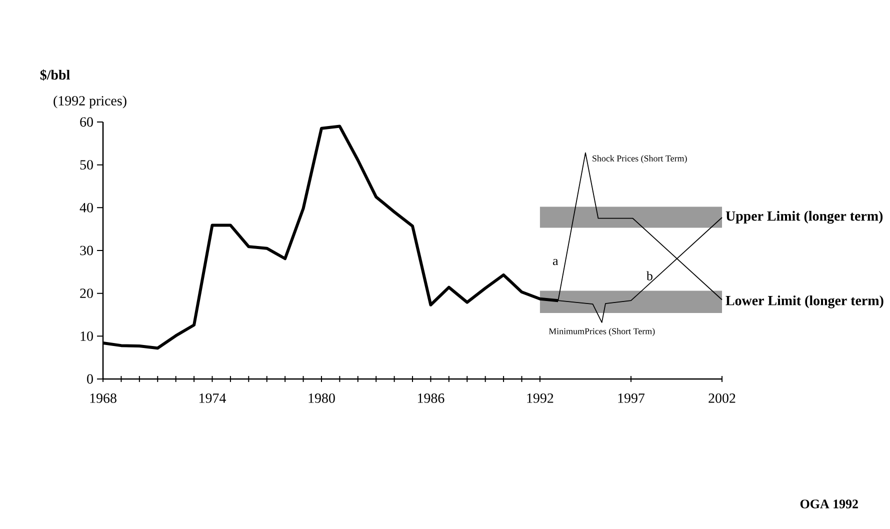 This screenshot has height=529, width=890. I want to click on x-tick-label: 1986, so click(431, 398).